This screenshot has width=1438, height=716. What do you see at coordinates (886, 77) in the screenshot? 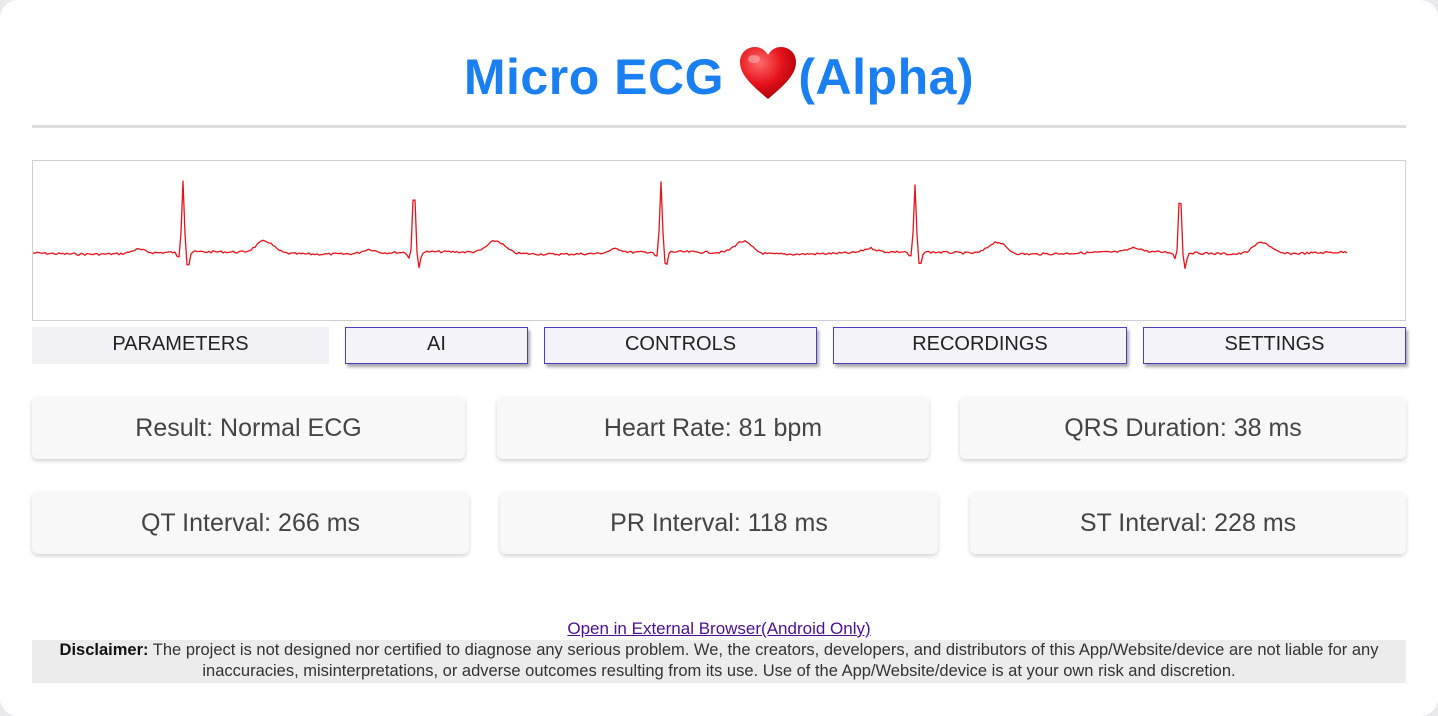
I see `title-suffix: (Alpha)` at bounding box center [886, 77].